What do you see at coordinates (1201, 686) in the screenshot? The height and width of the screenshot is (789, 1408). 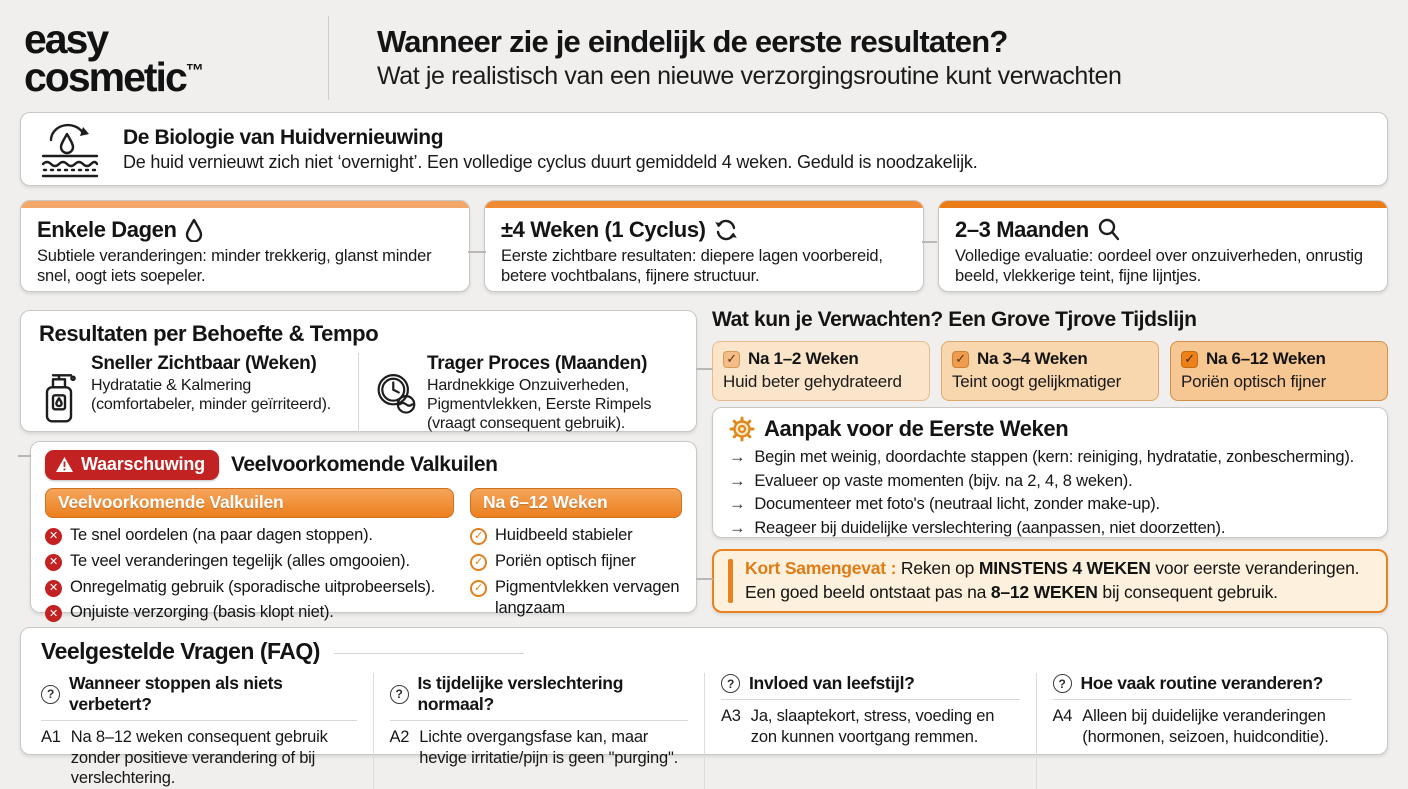 I see `faq-question: ? Hoe vaak routine veranderen?` at bounding box center [1201, 686].